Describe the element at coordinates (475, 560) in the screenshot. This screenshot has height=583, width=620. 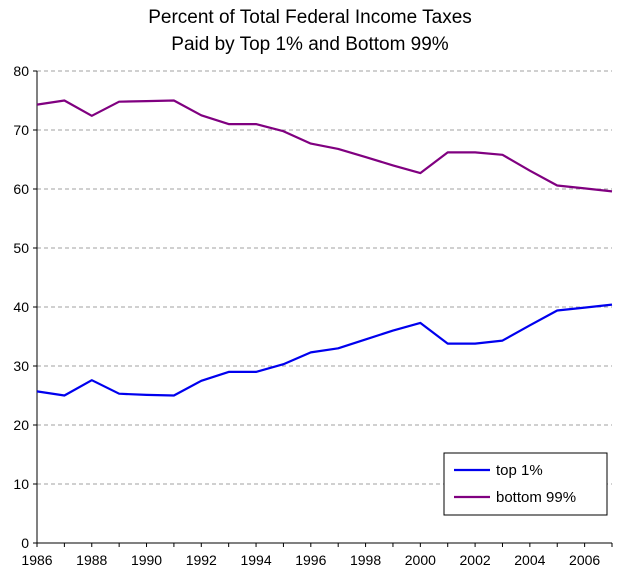
I see `x-tick-label-2002: 2002` at that location.